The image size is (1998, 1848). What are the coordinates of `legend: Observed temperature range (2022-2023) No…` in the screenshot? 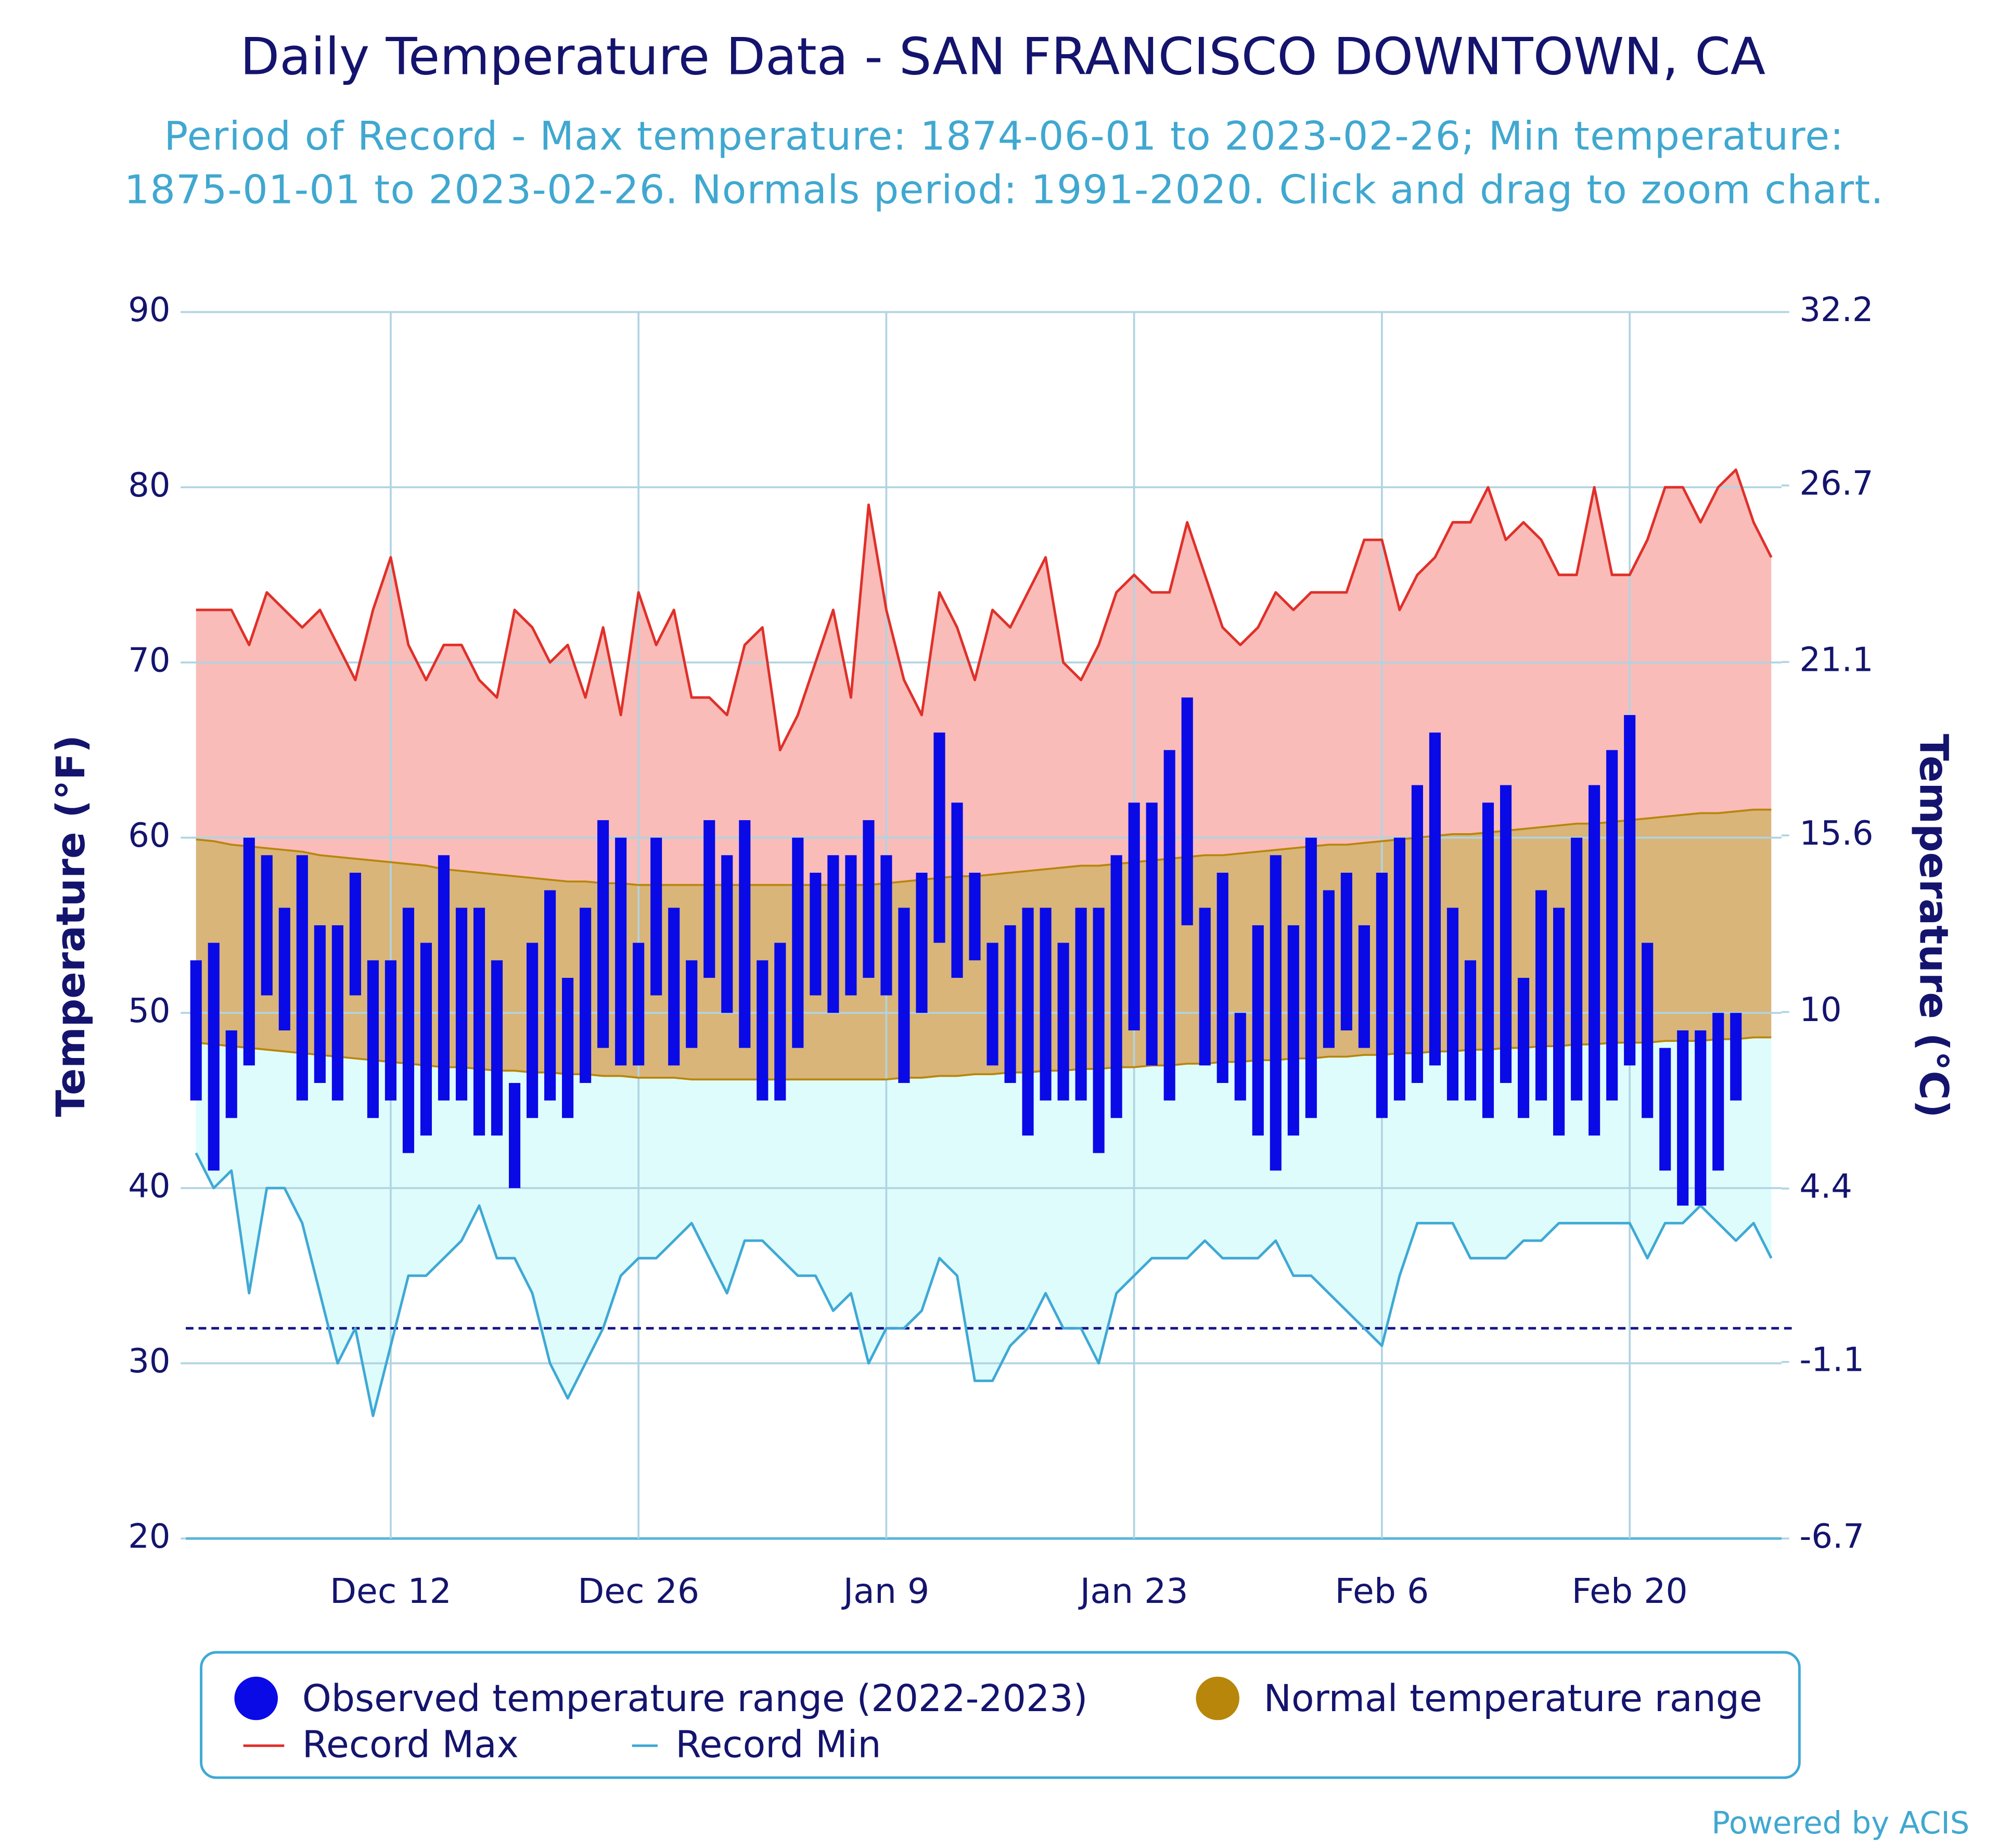 It's located at (998, 1721).